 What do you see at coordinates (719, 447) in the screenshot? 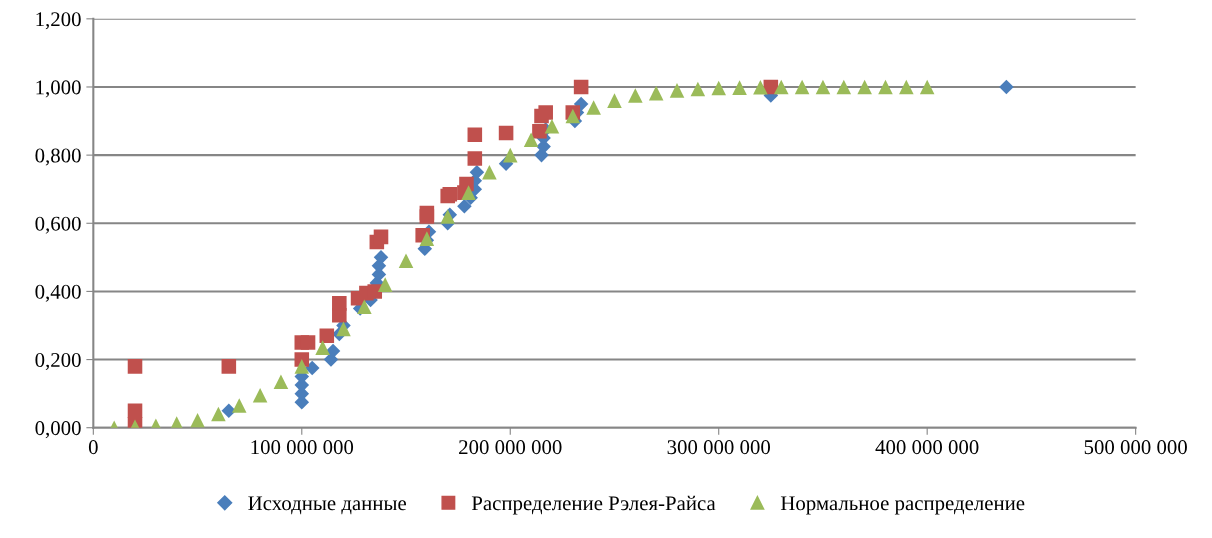
I see `x-tick-label: 300 000 000` at bounding box center [719, 447].